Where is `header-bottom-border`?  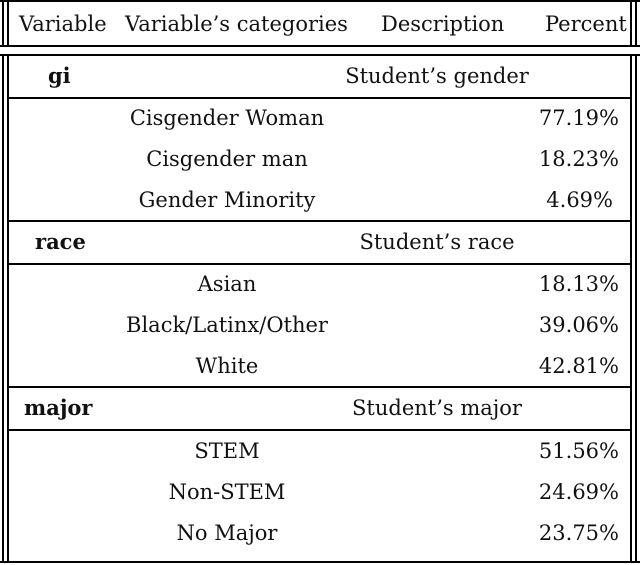
header-bottom-border is located at coordinates (320, 46).